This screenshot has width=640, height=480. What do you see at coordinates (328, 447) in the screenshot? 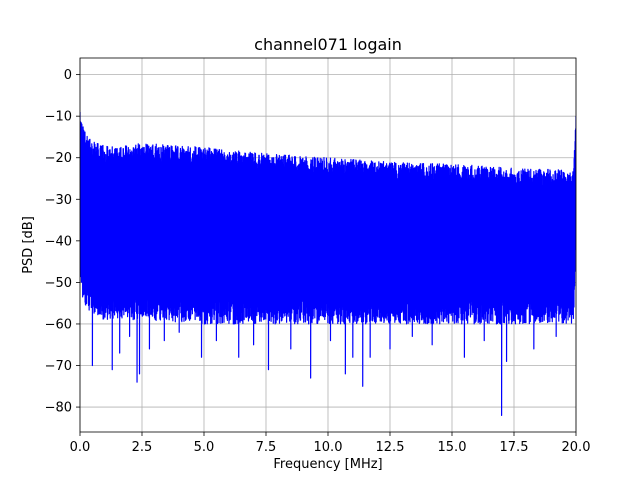
I see `x-tick-label: 10.0` at bounding box center [328, 447].